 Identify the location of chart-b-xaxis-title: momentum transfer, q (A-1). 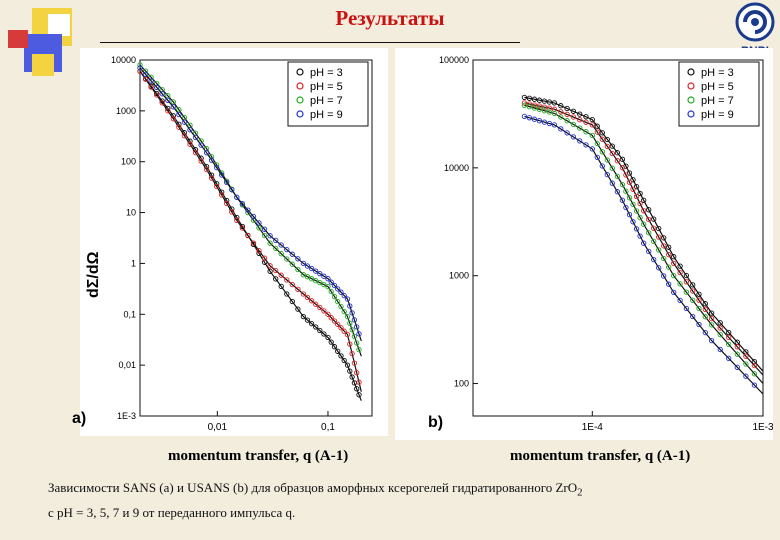
(600, 456).